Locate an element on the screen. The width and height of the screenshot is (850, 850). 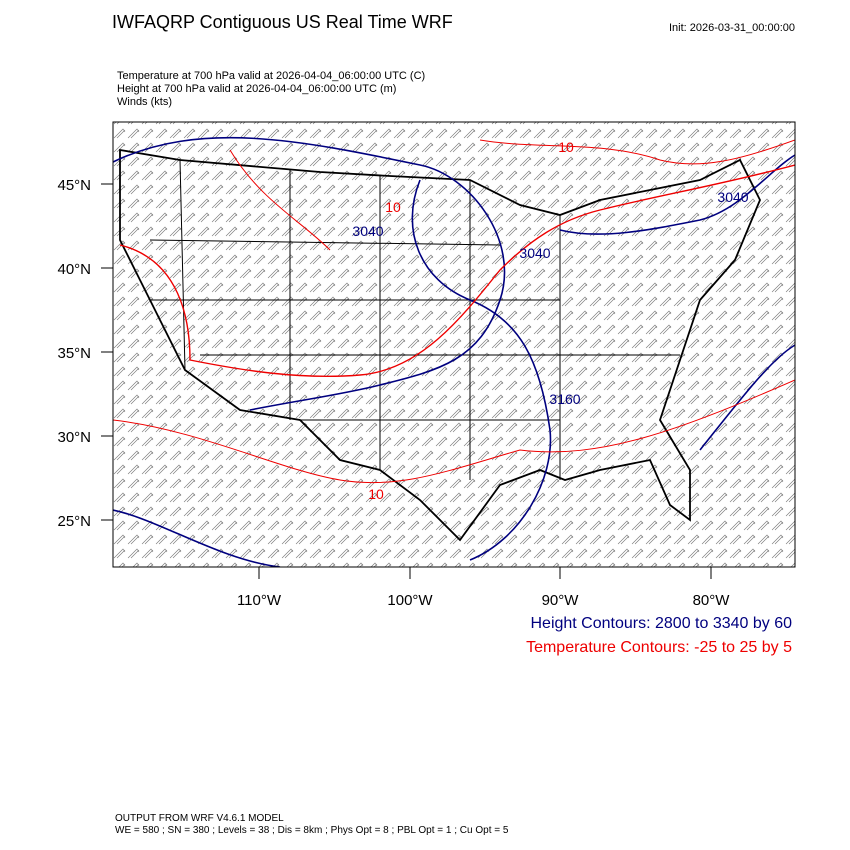
lon-label: 90°W is located at coordinates (561, 600).